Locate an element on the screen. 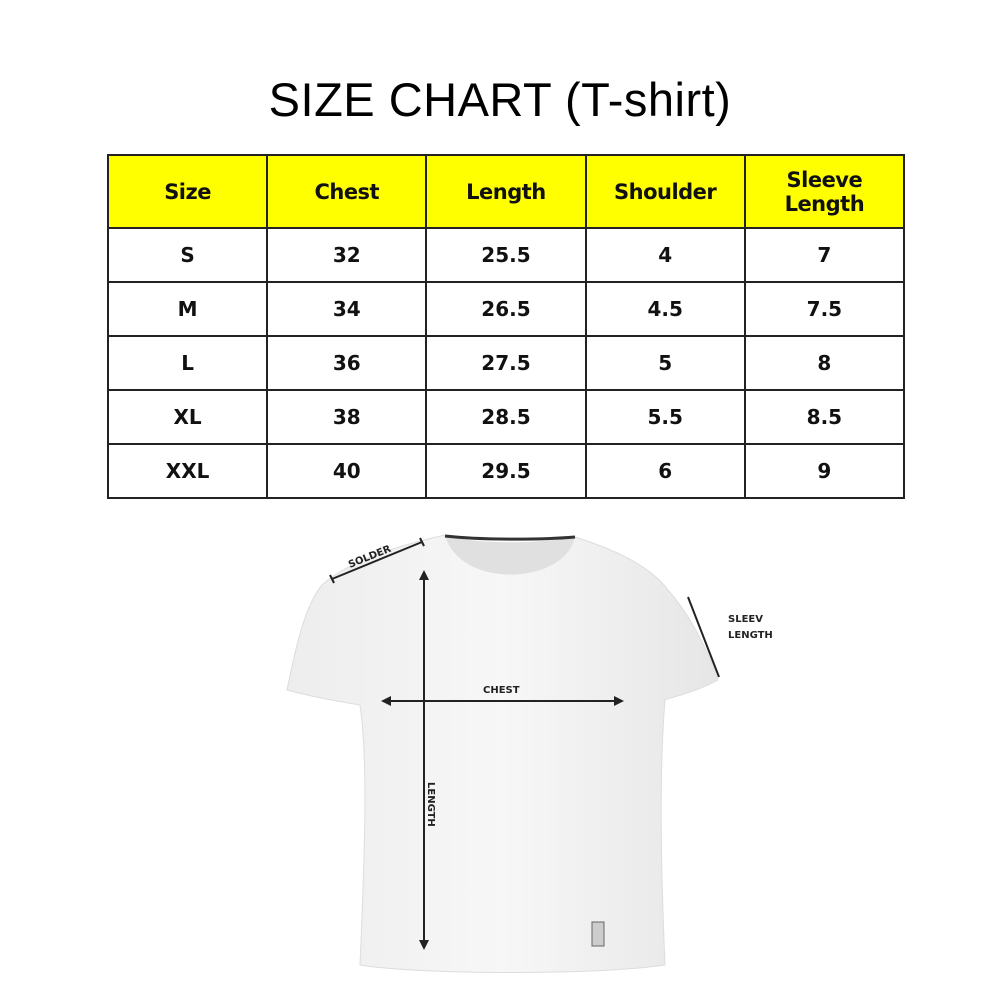  sleeve-label-2: LENGTH is located at coordinates (750, 635).